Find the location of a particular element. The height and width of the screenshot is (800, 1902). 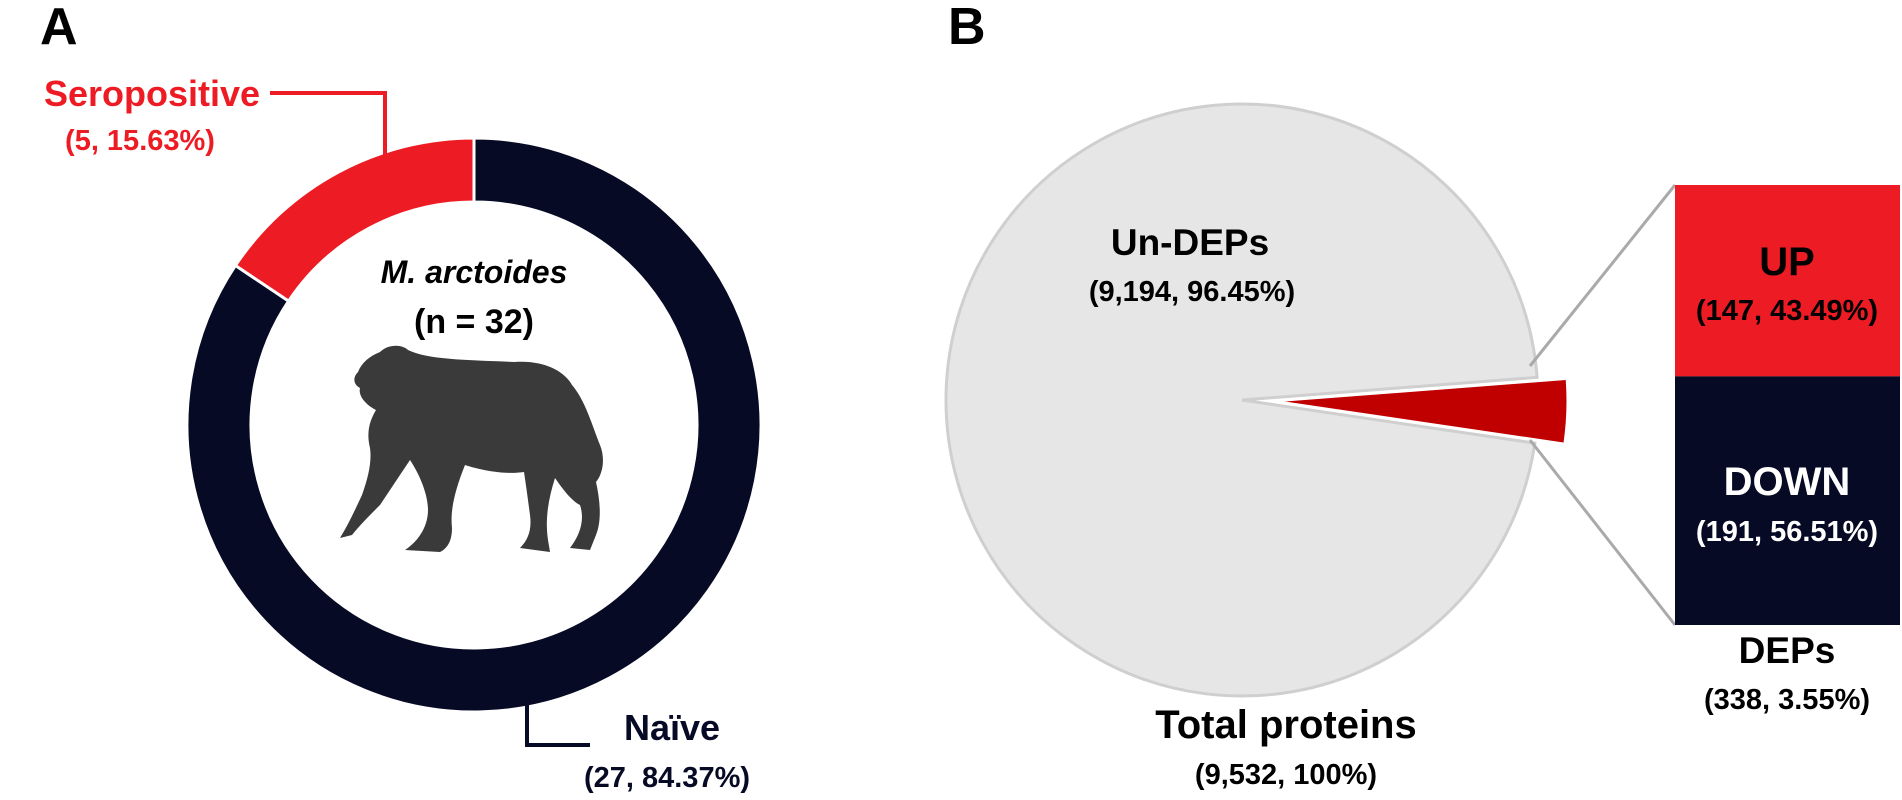

stacked-bar is located at coordinates (1787, 405).